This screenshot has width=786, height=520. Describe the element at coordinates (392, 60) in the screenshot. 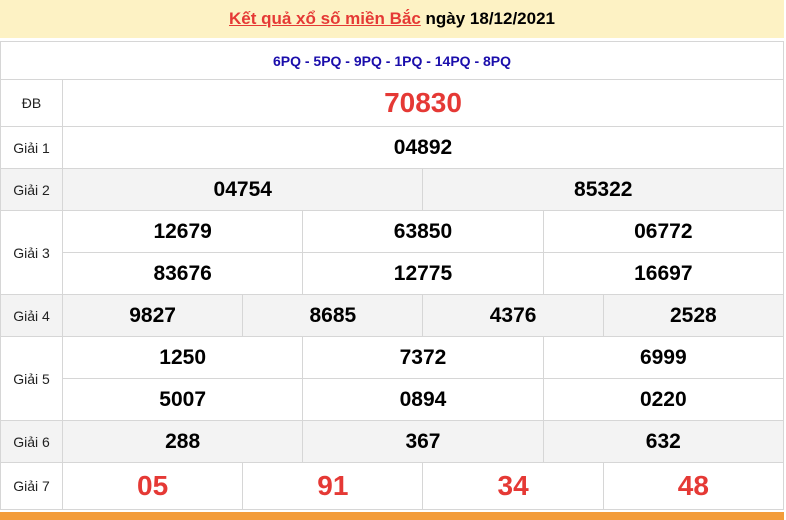

I see `ticket-codes: 6PQ - 5PQ - 9PQ - 1PQ - 14PQ - 8PQ` at that location.